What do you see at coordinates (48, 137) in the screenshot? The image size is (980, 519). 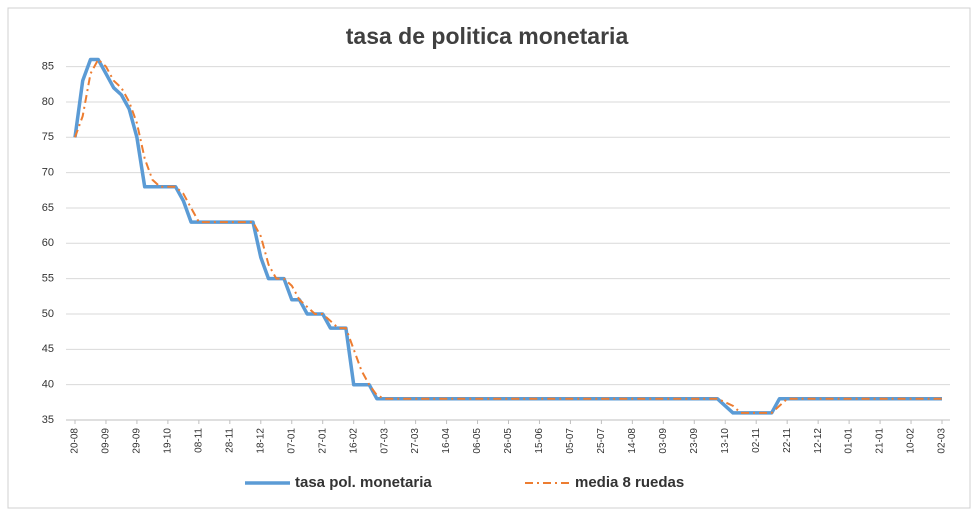 I see `y-tick-label: 75` at bounding box center [48, 137].